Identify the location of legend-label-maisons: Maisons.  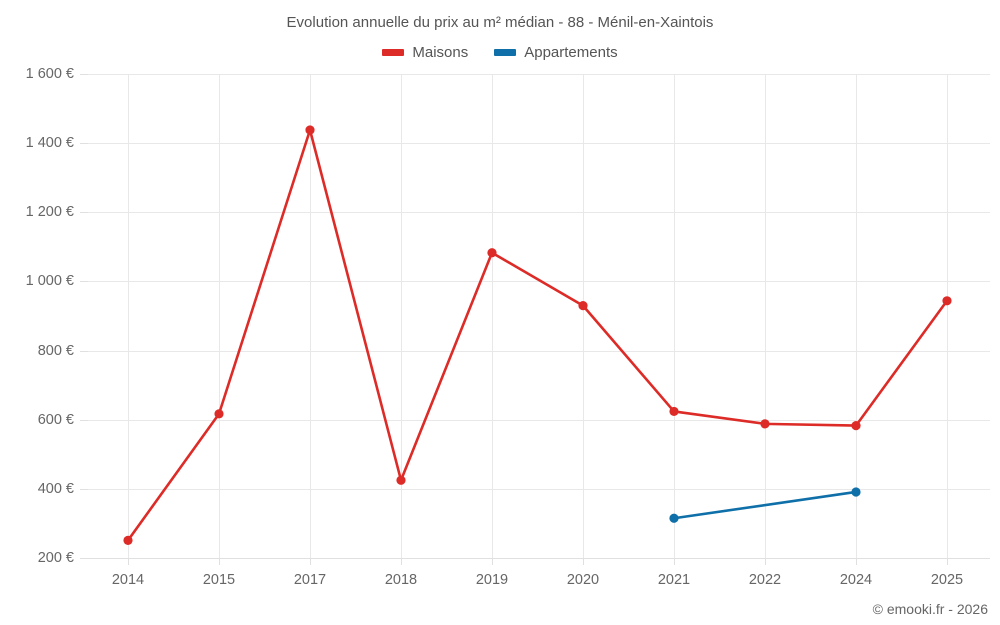
(440, 52).